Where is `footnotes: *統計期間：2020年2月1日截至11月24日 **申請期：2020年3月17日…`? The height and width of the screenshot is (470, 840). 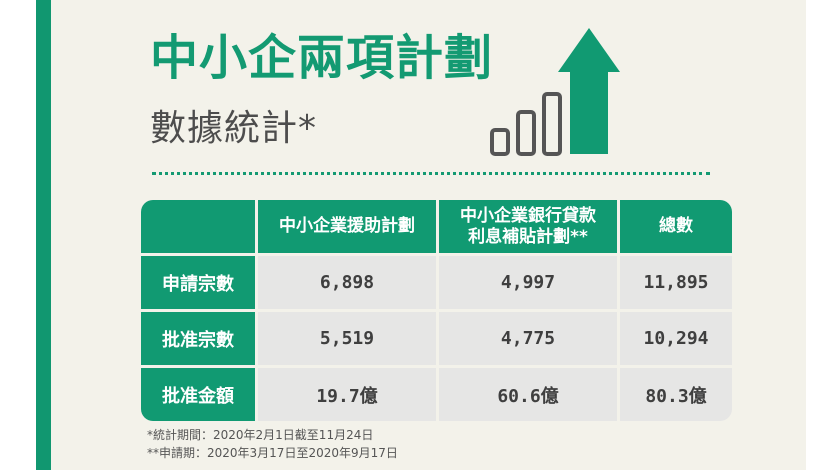
footnotes: *統計期間：2020年2月1日截至11月24日 **申請期：2020年3月17日… is located at coordinates (272, 444).